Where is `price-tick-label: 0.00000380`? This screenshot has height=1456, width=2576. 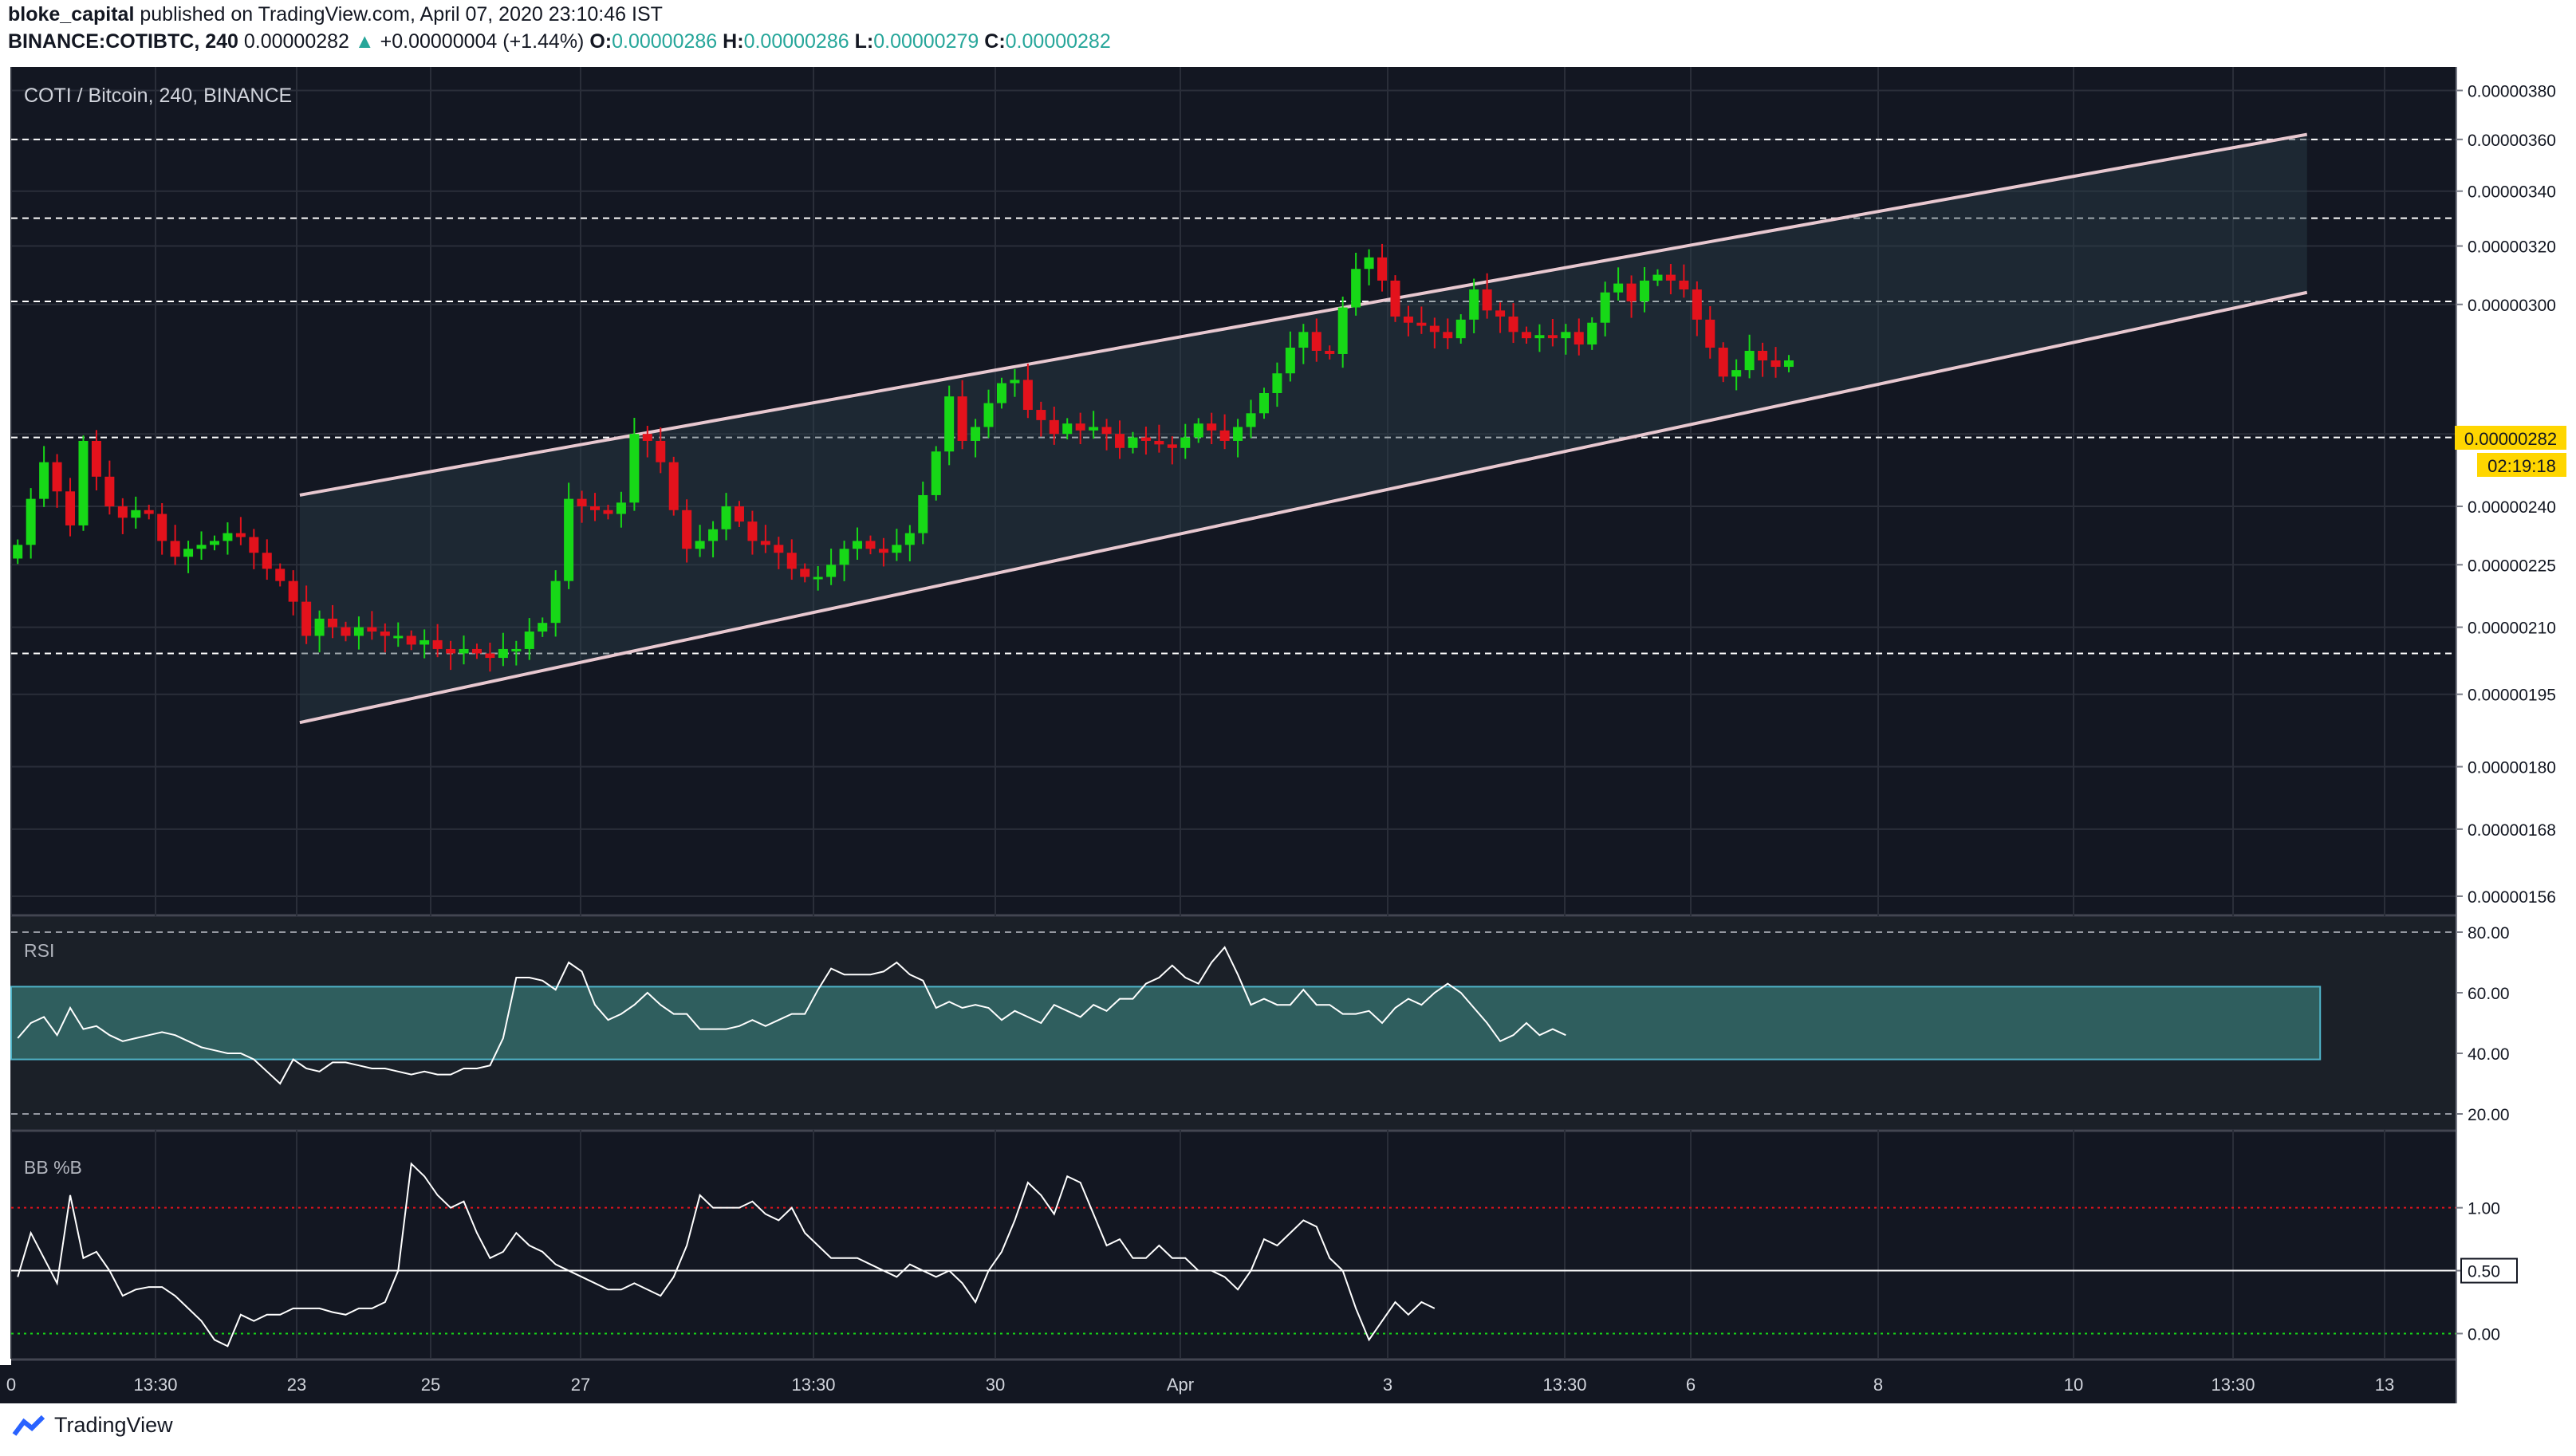 price-tick-label: 0.00000380 is located at coordinates (2512, 91).